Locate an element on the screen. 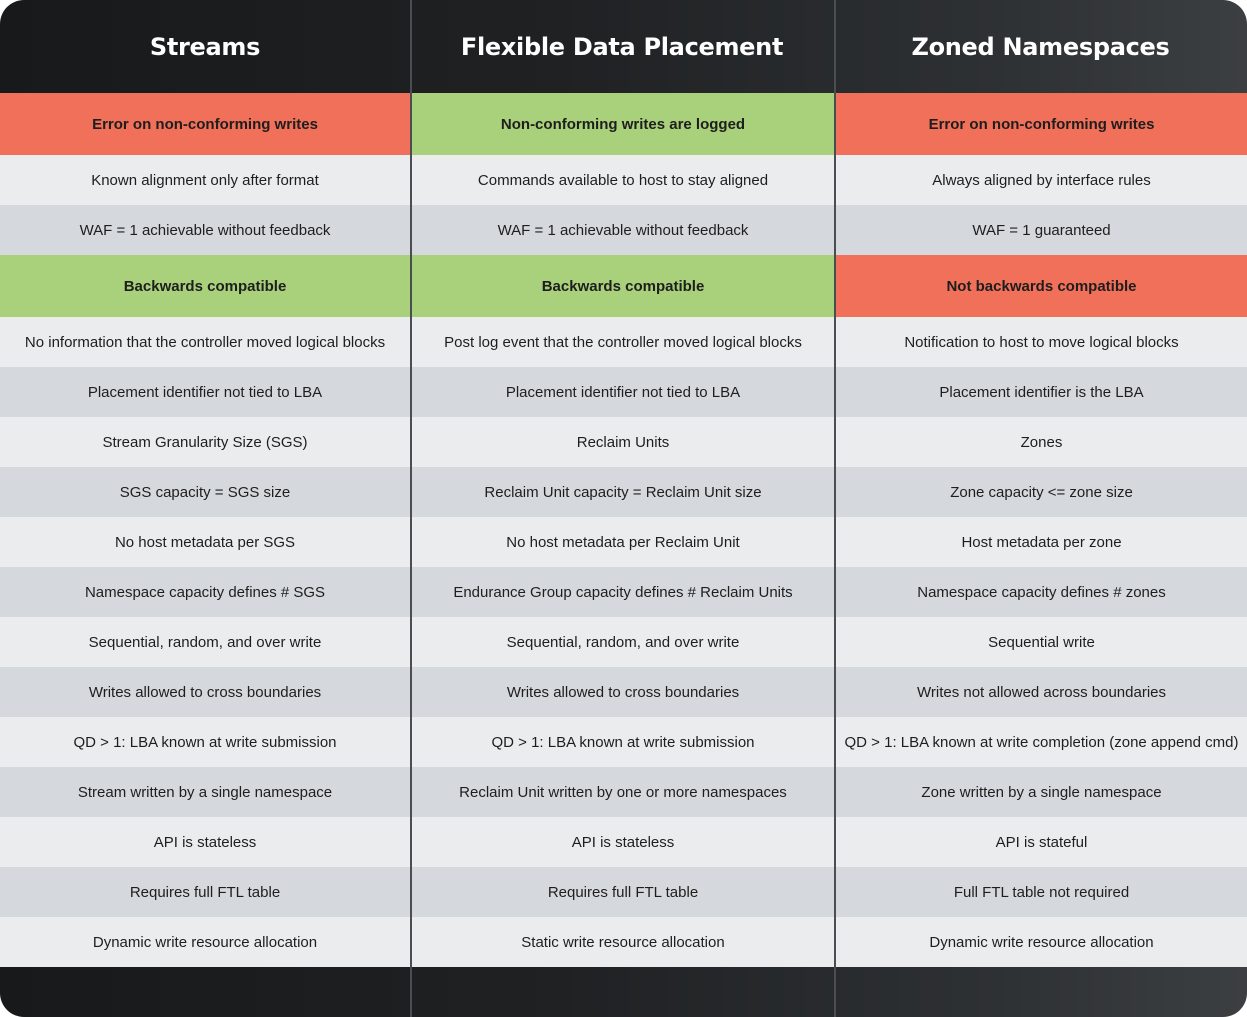 This screenshot has height=1017, width=1247. cell-fdp: No host metadata per Reclaim Unit is located at coordinates (622, 542).